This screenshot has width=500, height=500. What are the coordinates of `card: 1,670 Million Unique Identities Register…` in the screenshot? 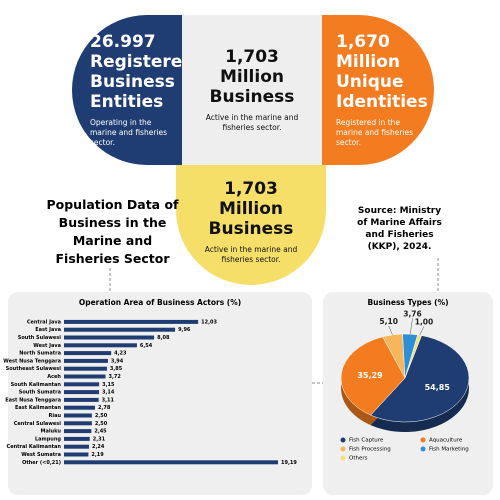 It's located at (378, 90).